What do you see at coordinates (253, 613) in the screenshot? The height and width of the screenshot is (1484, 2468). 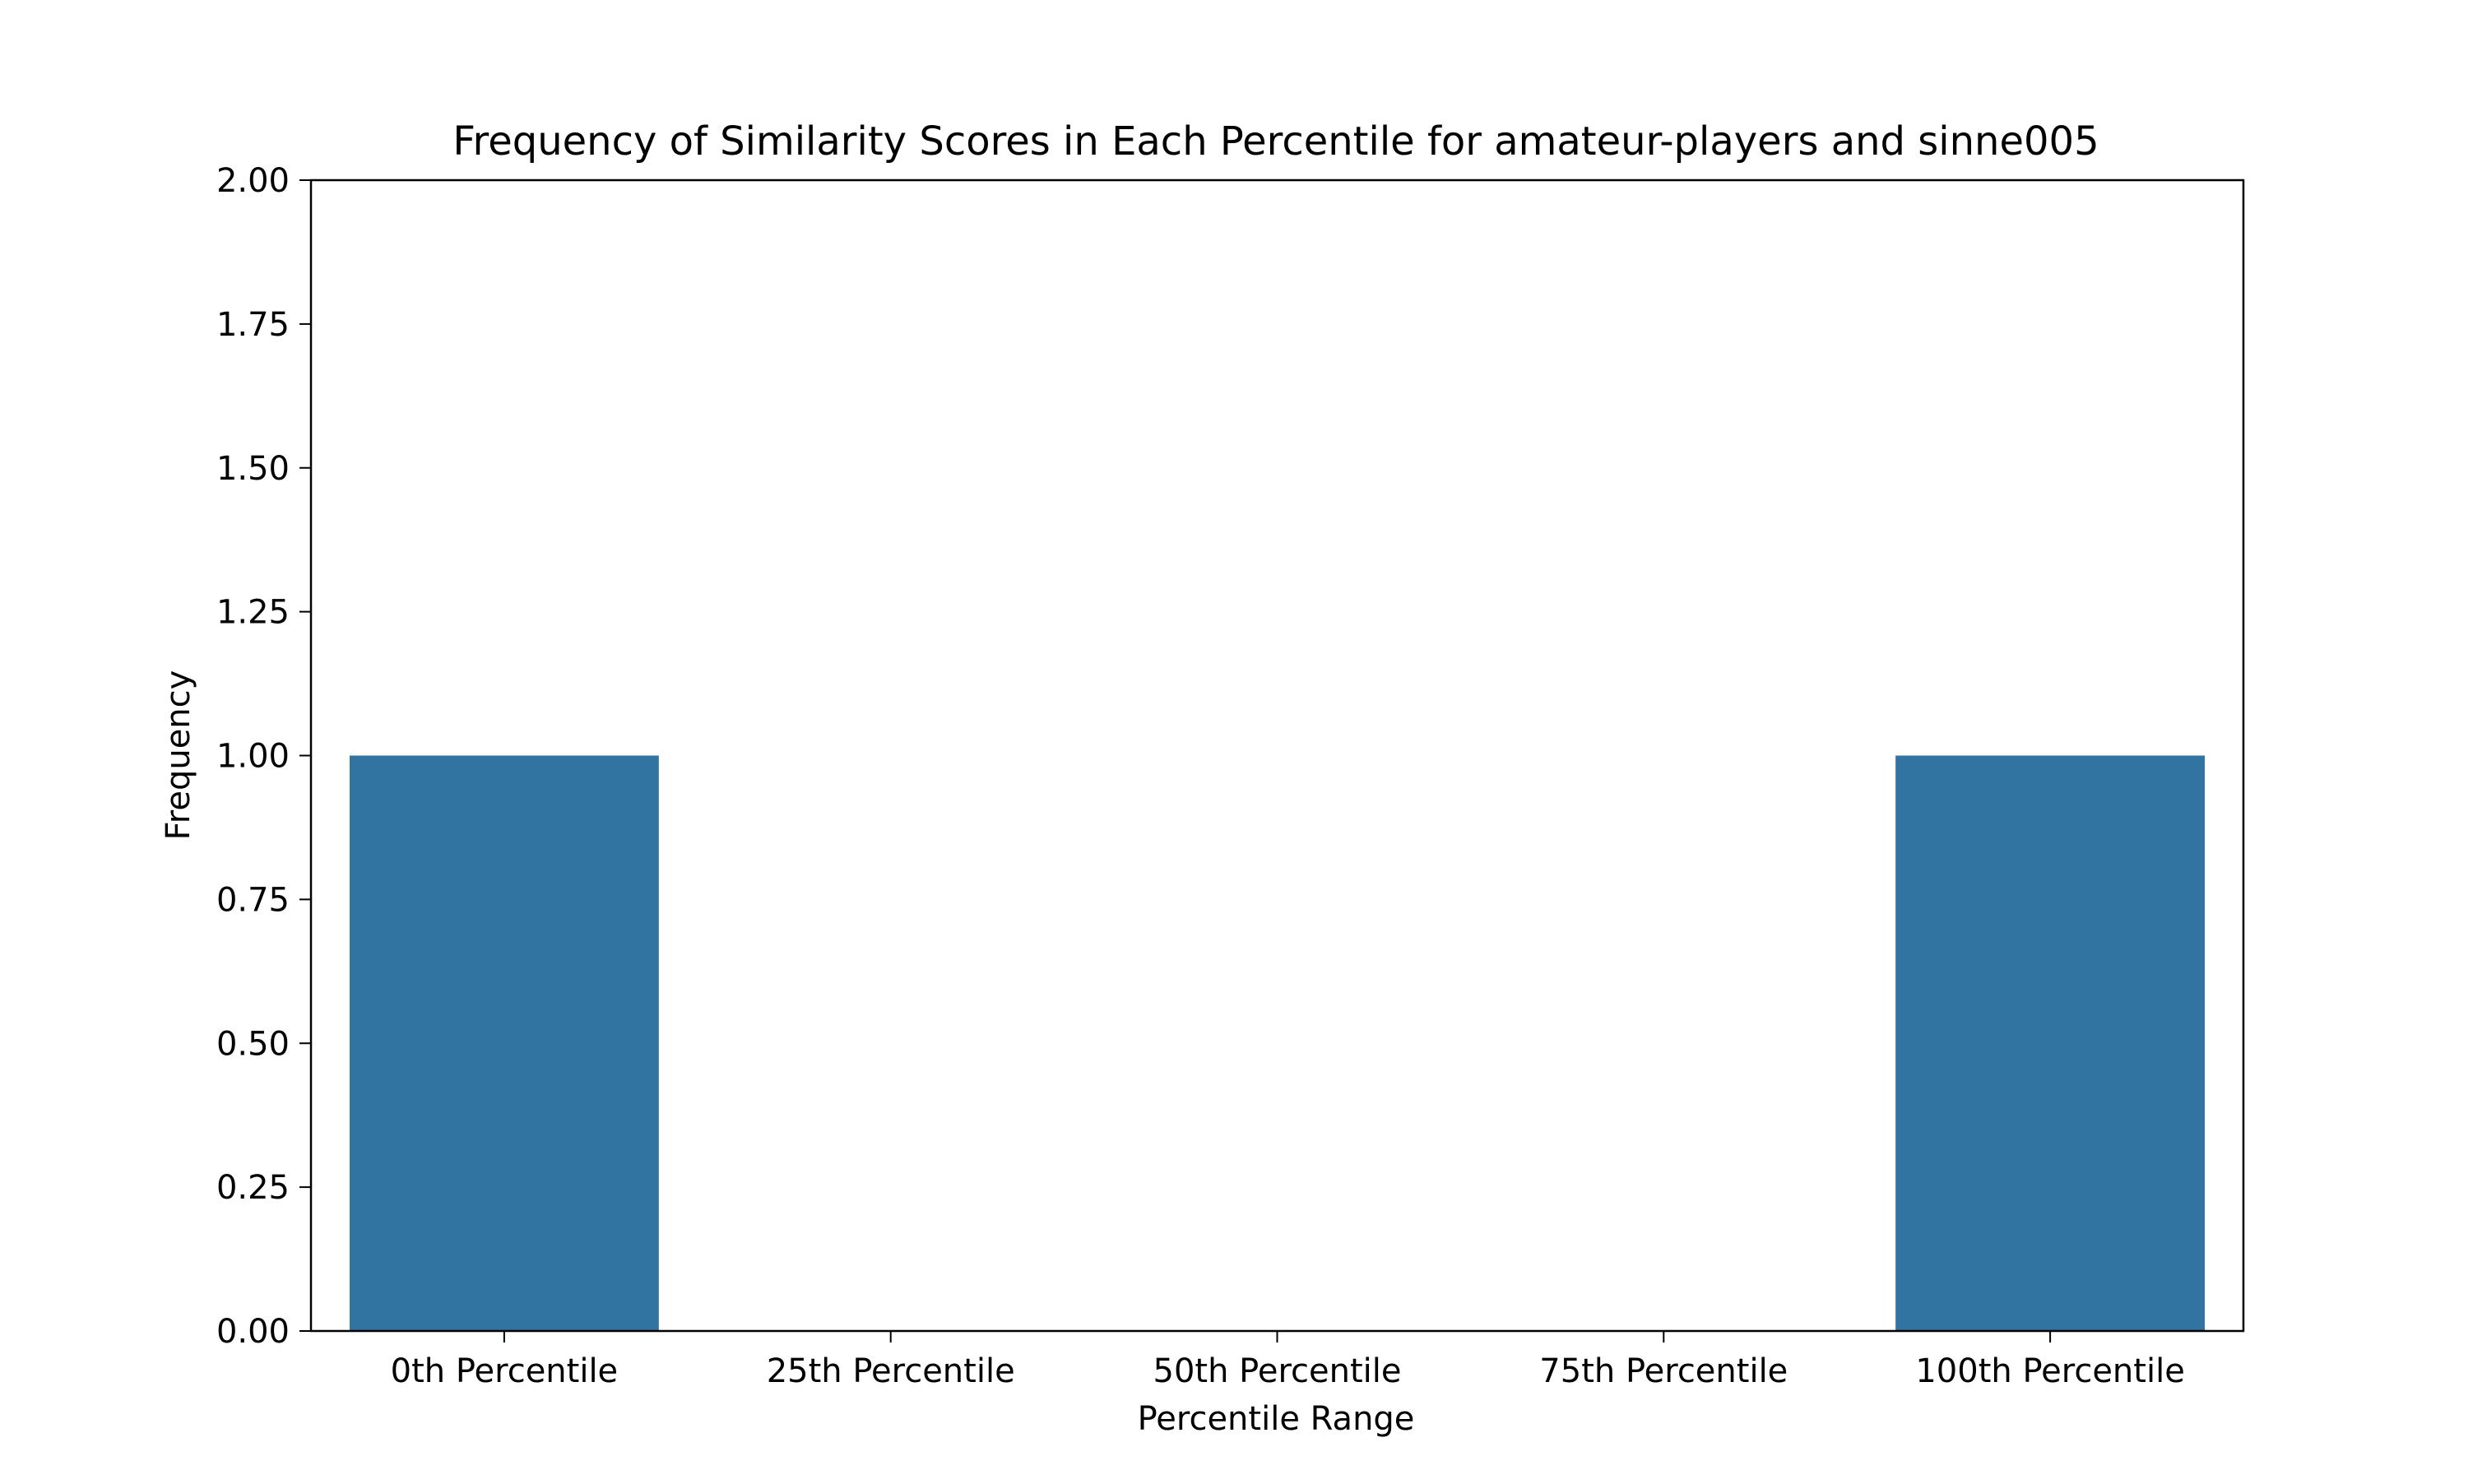 I see `y-tick-label: 1.25` at bounding box center [253, 613].